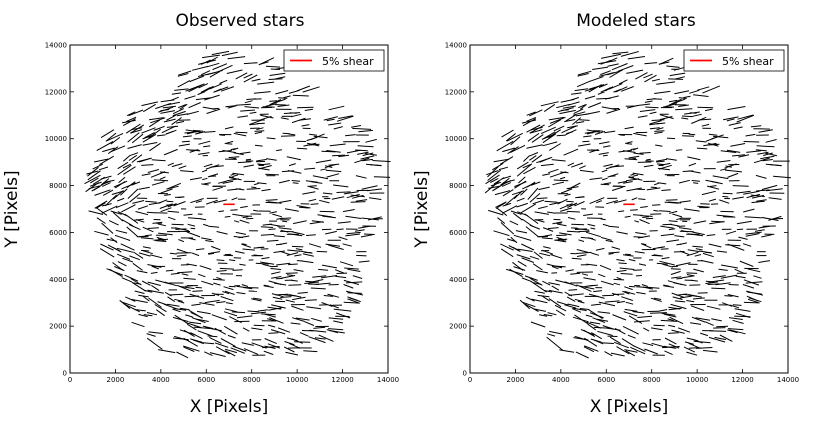 The width and height of the screenshot is (830, 428). What do you see at coordinates (422, 209) in the screenshot?
I see `y-axis-label: Y [Pixels]` at bounding box center [422, 209].